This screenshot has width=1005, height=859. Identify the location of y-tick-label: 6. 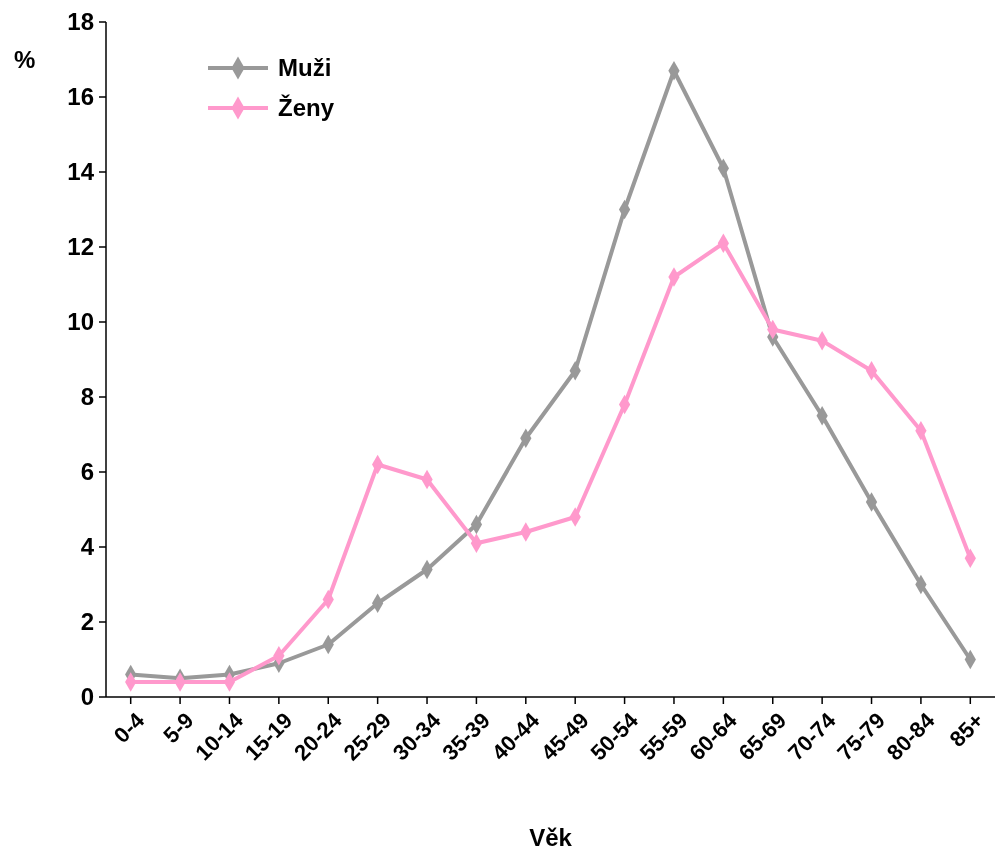
(87, 472).